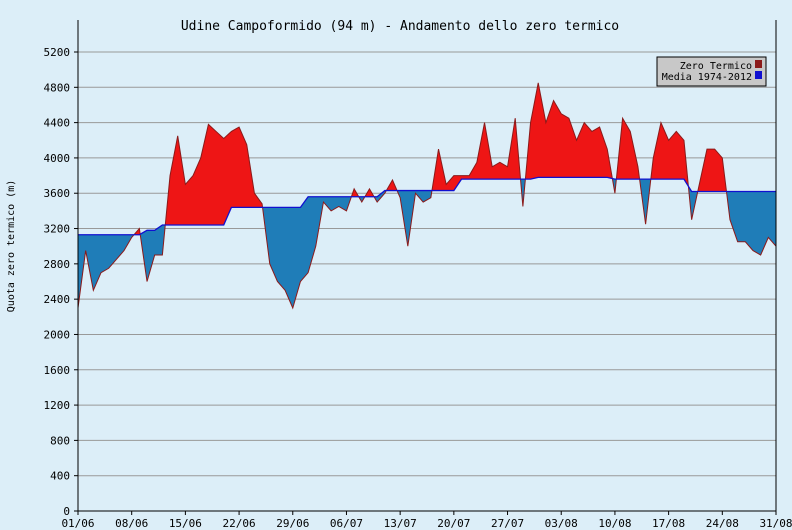  Describe the element at coordinates (292, 523) in the screenshot. I see `x-tick-label: 29/06` at that location.